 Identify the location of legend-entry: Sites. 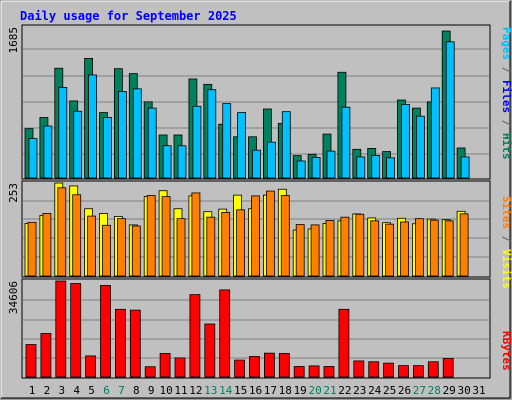
(506, 212).